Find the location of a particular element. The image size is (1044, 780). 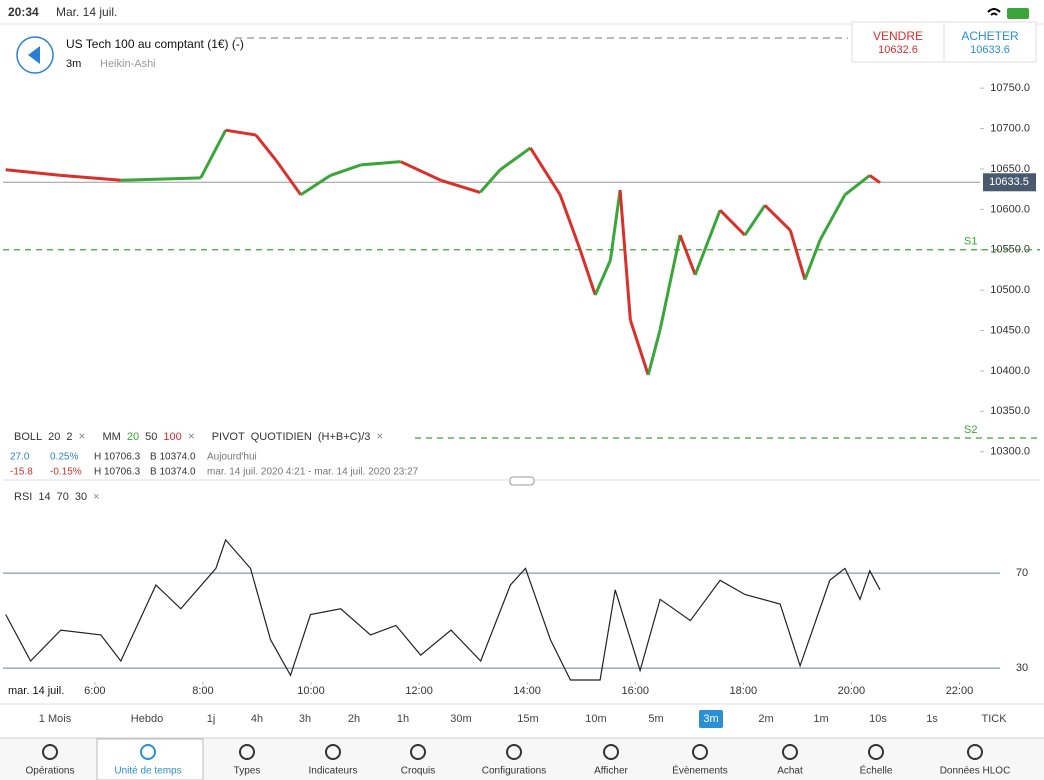

timeframe-selected-bg is located at coordinates (711, 719).